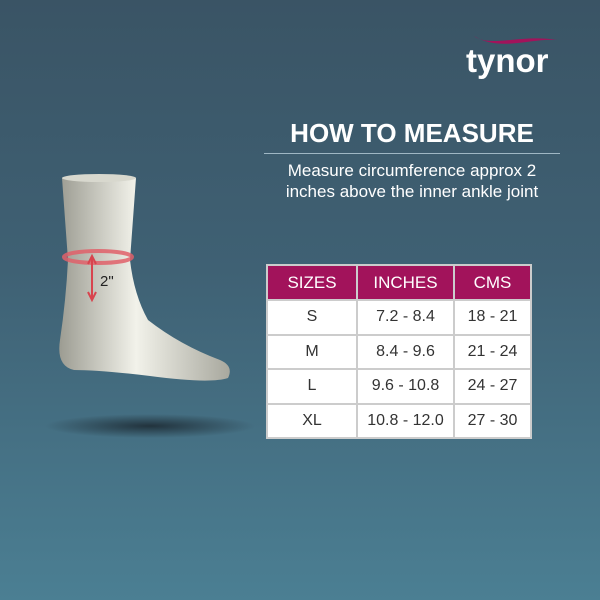 This screenshot has height=600, width=600. I want to click on cms-cell: 27 - 30, so click(492, 420).